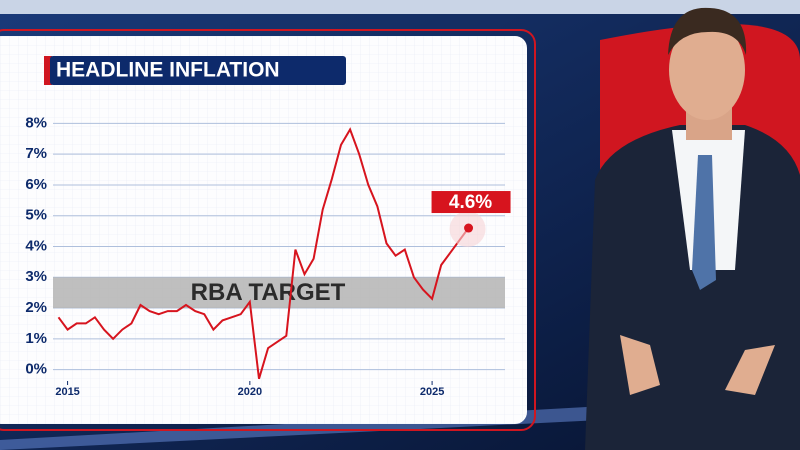 The image size is (800, 450). I want to click on title-box, so click(198, 70).